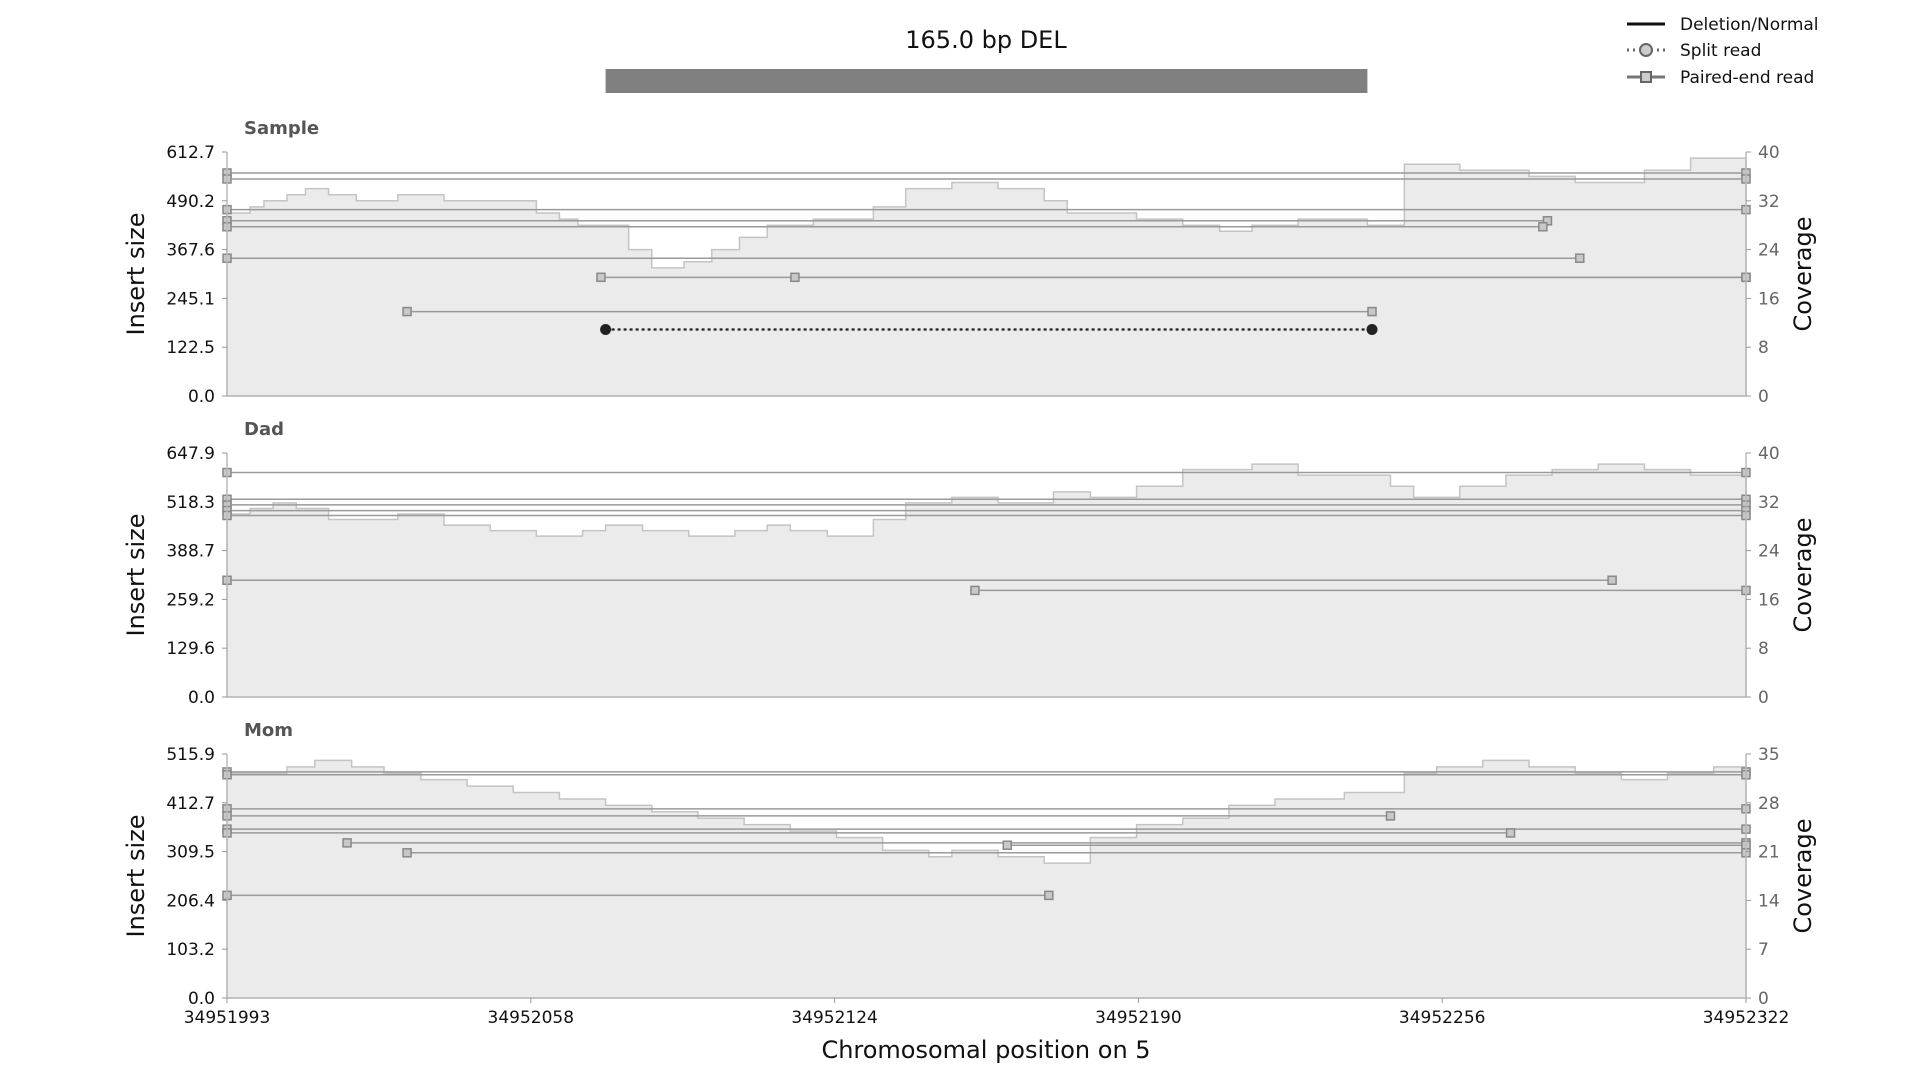  I want to click on panel-label: Dad, so click(264, 429).